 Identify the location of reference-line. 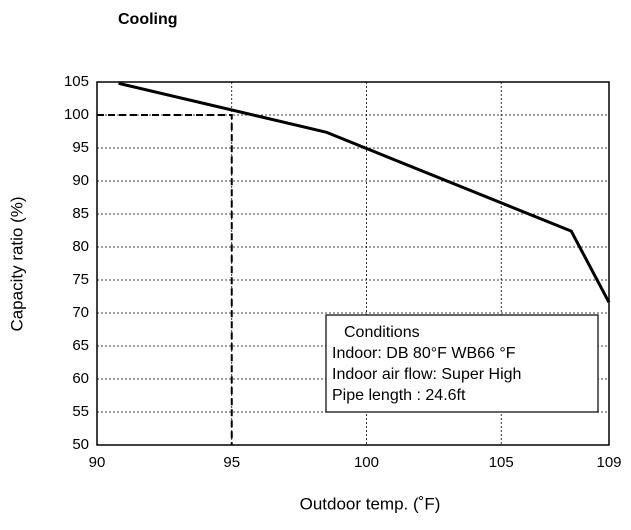
(165, 279).